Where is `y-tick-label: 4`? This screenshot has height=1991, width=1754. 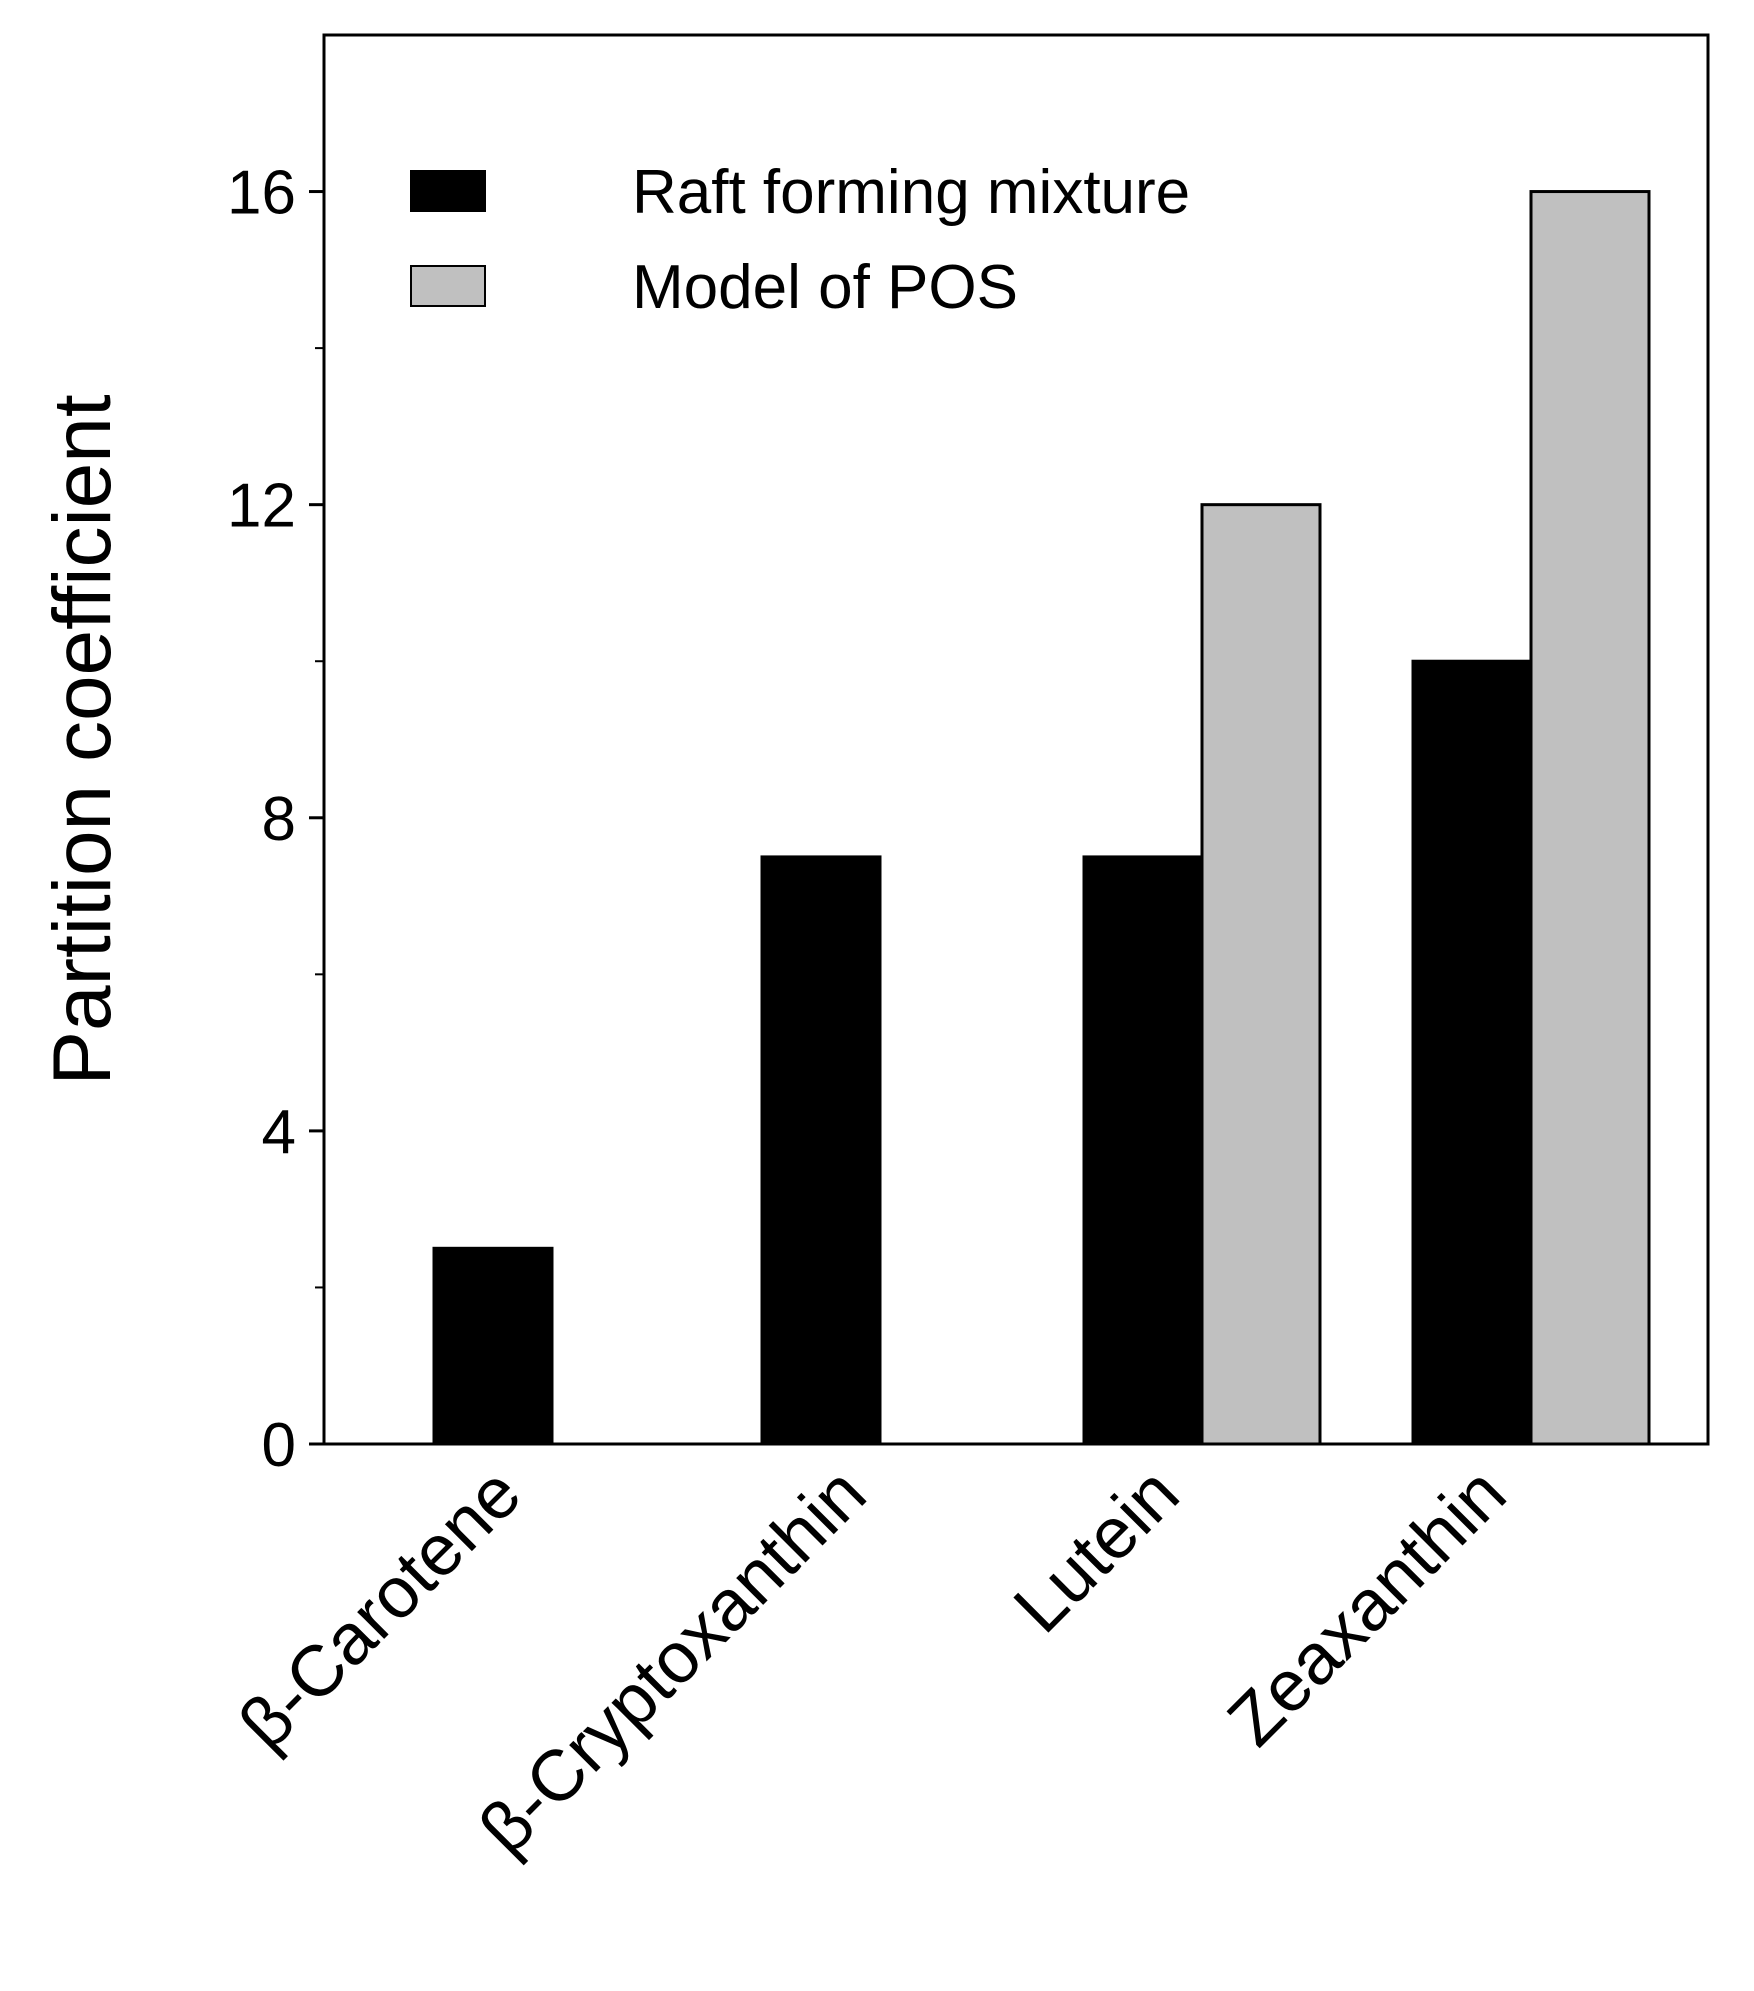
y-tick-label: 4 is located at coordinates (279, 1132).